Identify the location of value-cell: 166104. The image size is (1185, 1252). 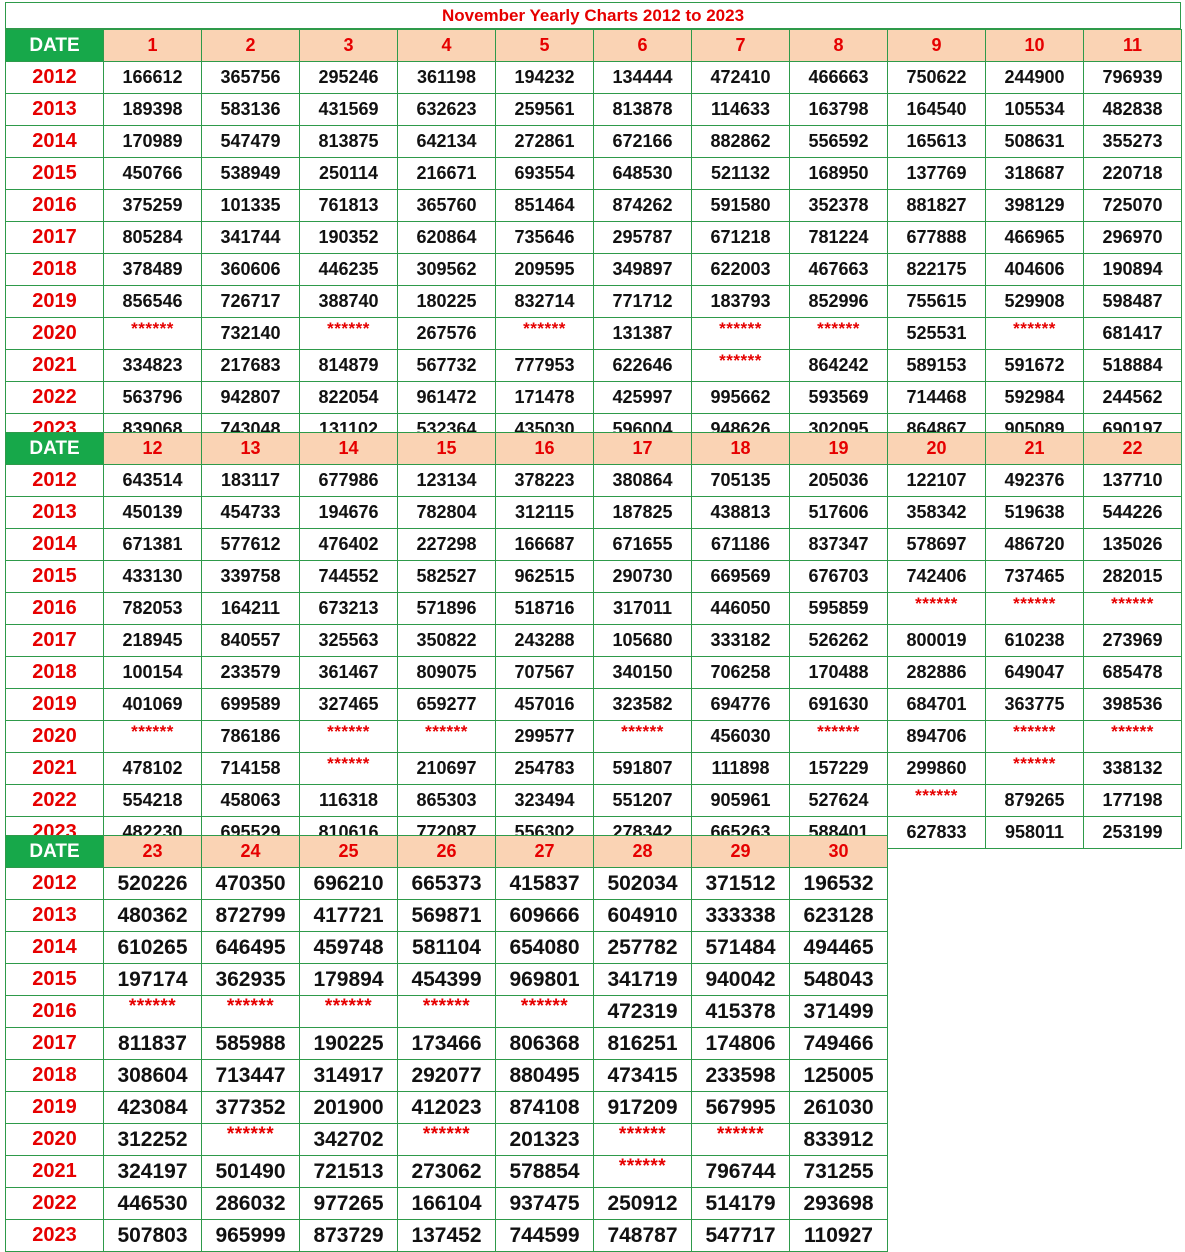
(446, 1203).